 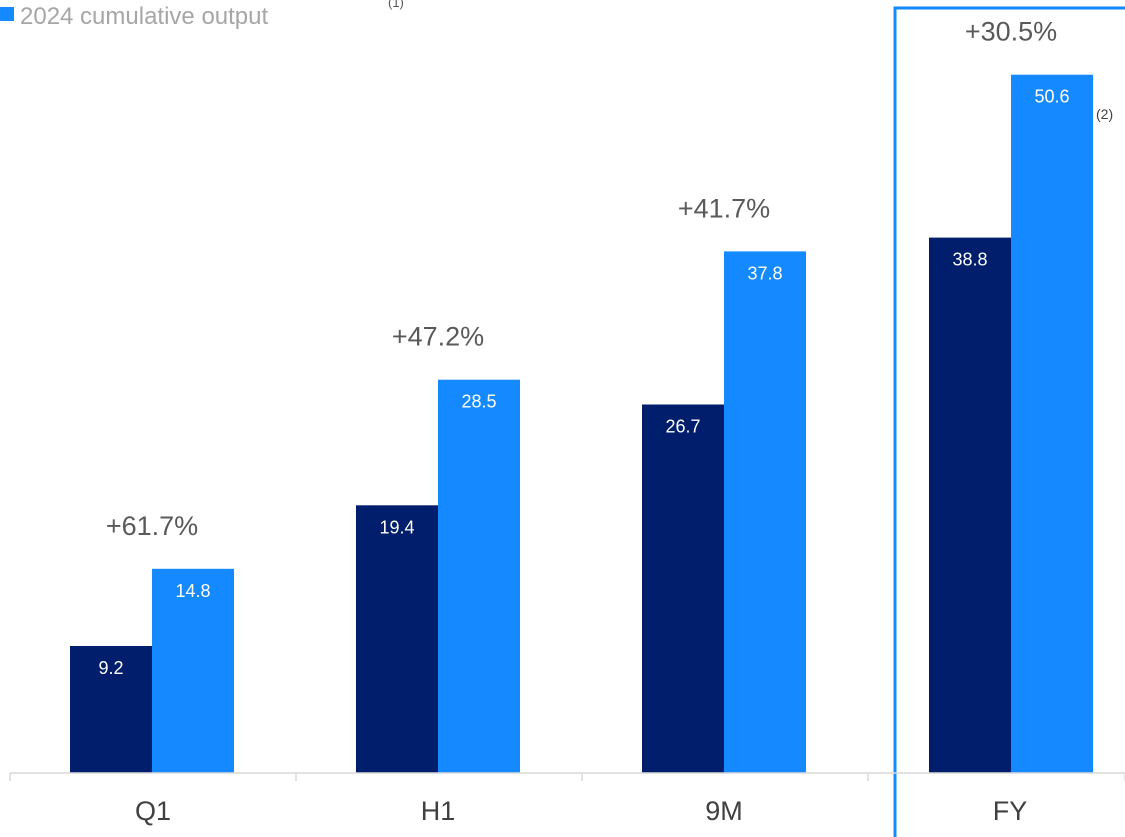 What do you see at coordinates (969, 260) in the screenshot?
I see `data-label-fy-series1: 38.8` at bounding box center [969, 260].